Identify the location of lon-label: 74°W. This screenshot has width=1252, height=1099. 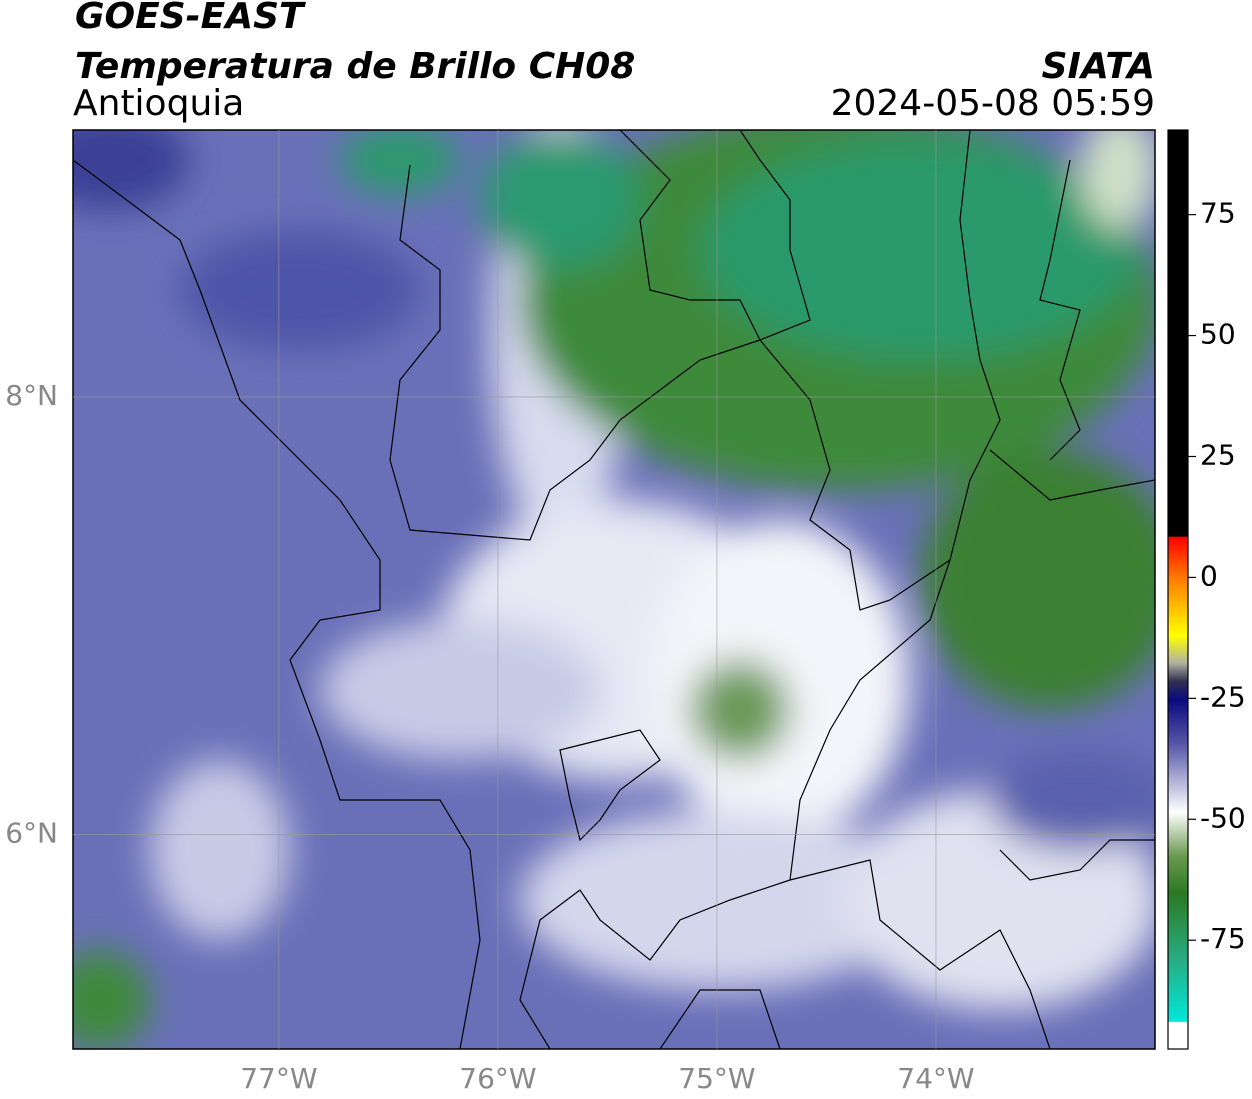
(935, 1078).